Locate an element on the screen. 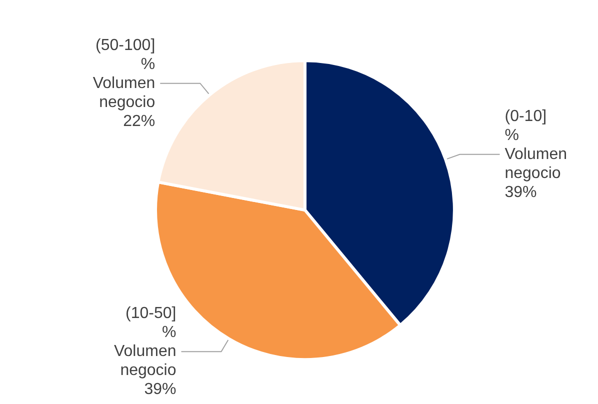 The height and width of the screenshot is (404, 598). slice-label: (10-50] % Volumen negocio is located at coordinates (145, 342).